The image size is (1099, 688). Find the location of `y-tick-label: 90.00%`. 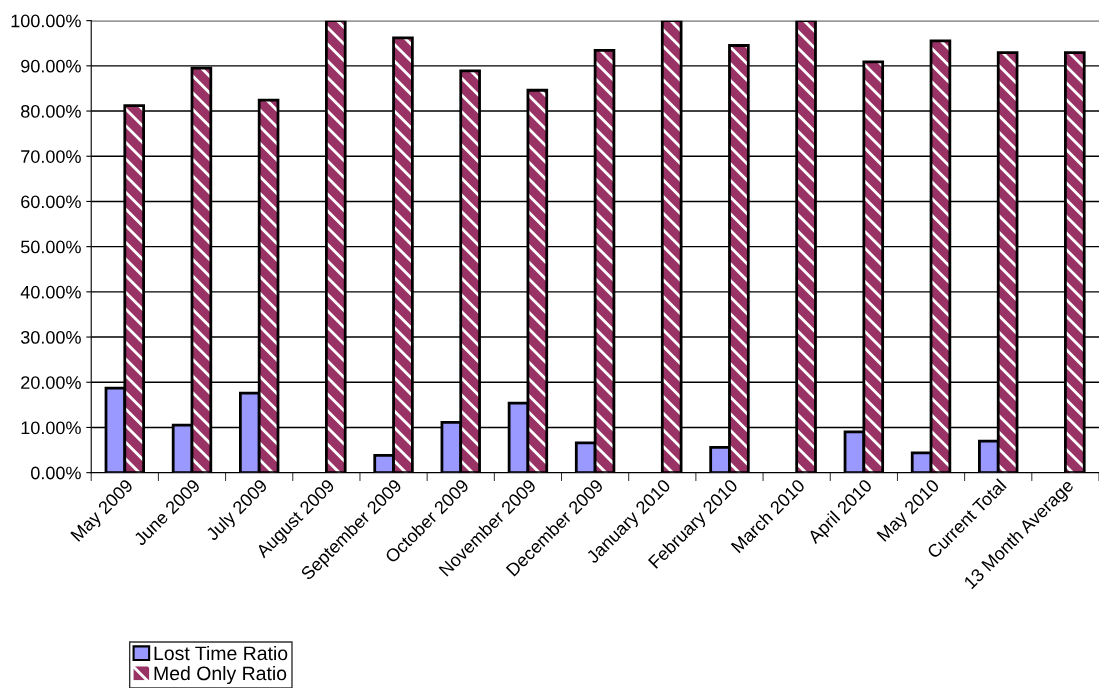

y-tick-label: 90.00% is located at coordinates (51, 66).